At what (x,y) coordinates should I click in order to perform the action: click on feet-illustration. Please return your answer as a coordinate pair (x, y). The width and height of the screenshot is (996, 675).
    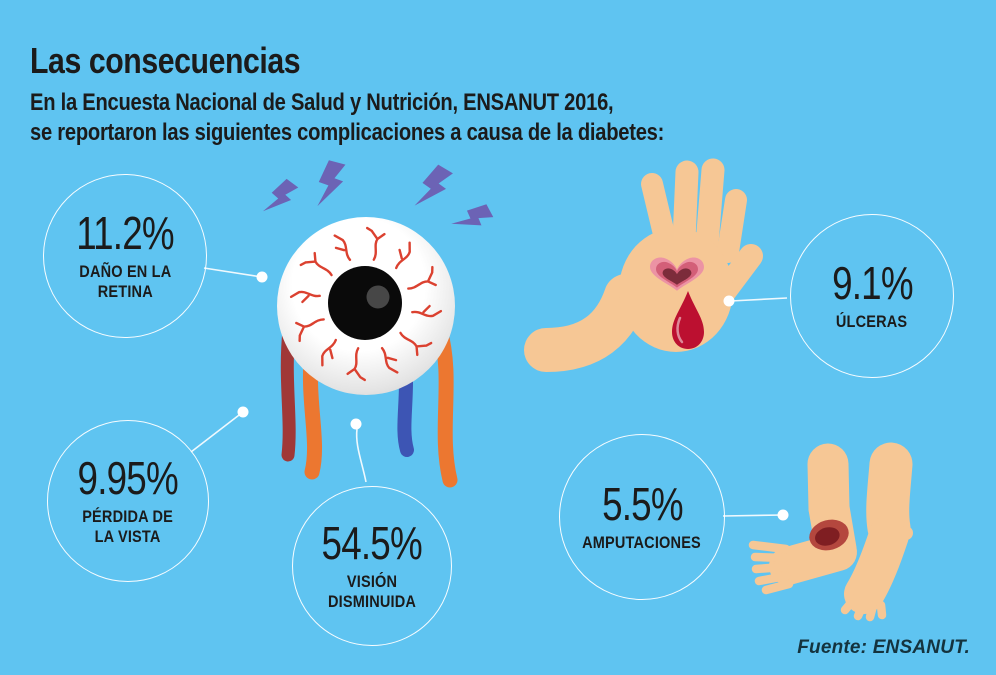
    Looking at the image, I should click on (830, 532).